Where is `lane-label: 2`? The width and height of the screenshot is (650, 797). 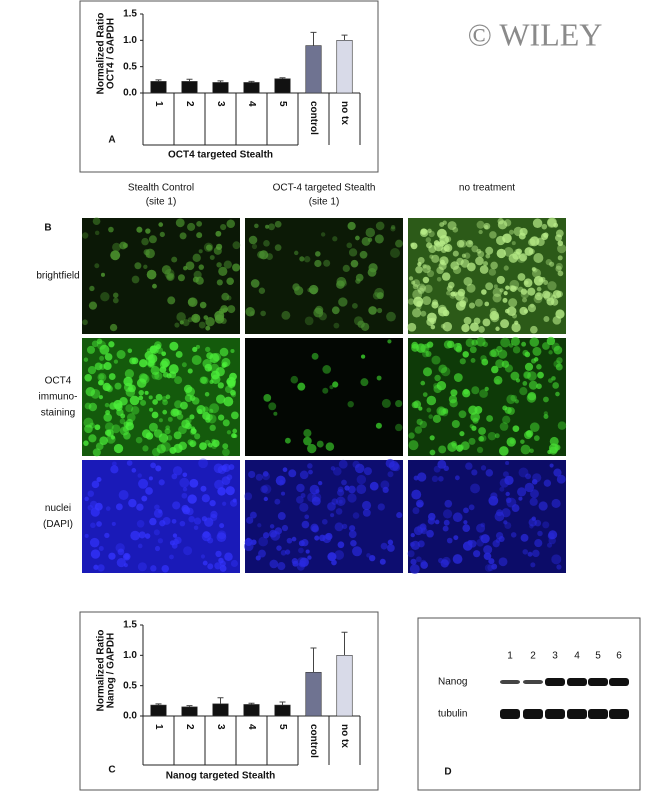 lane-label: 2 is located at coordinates (533, 656).